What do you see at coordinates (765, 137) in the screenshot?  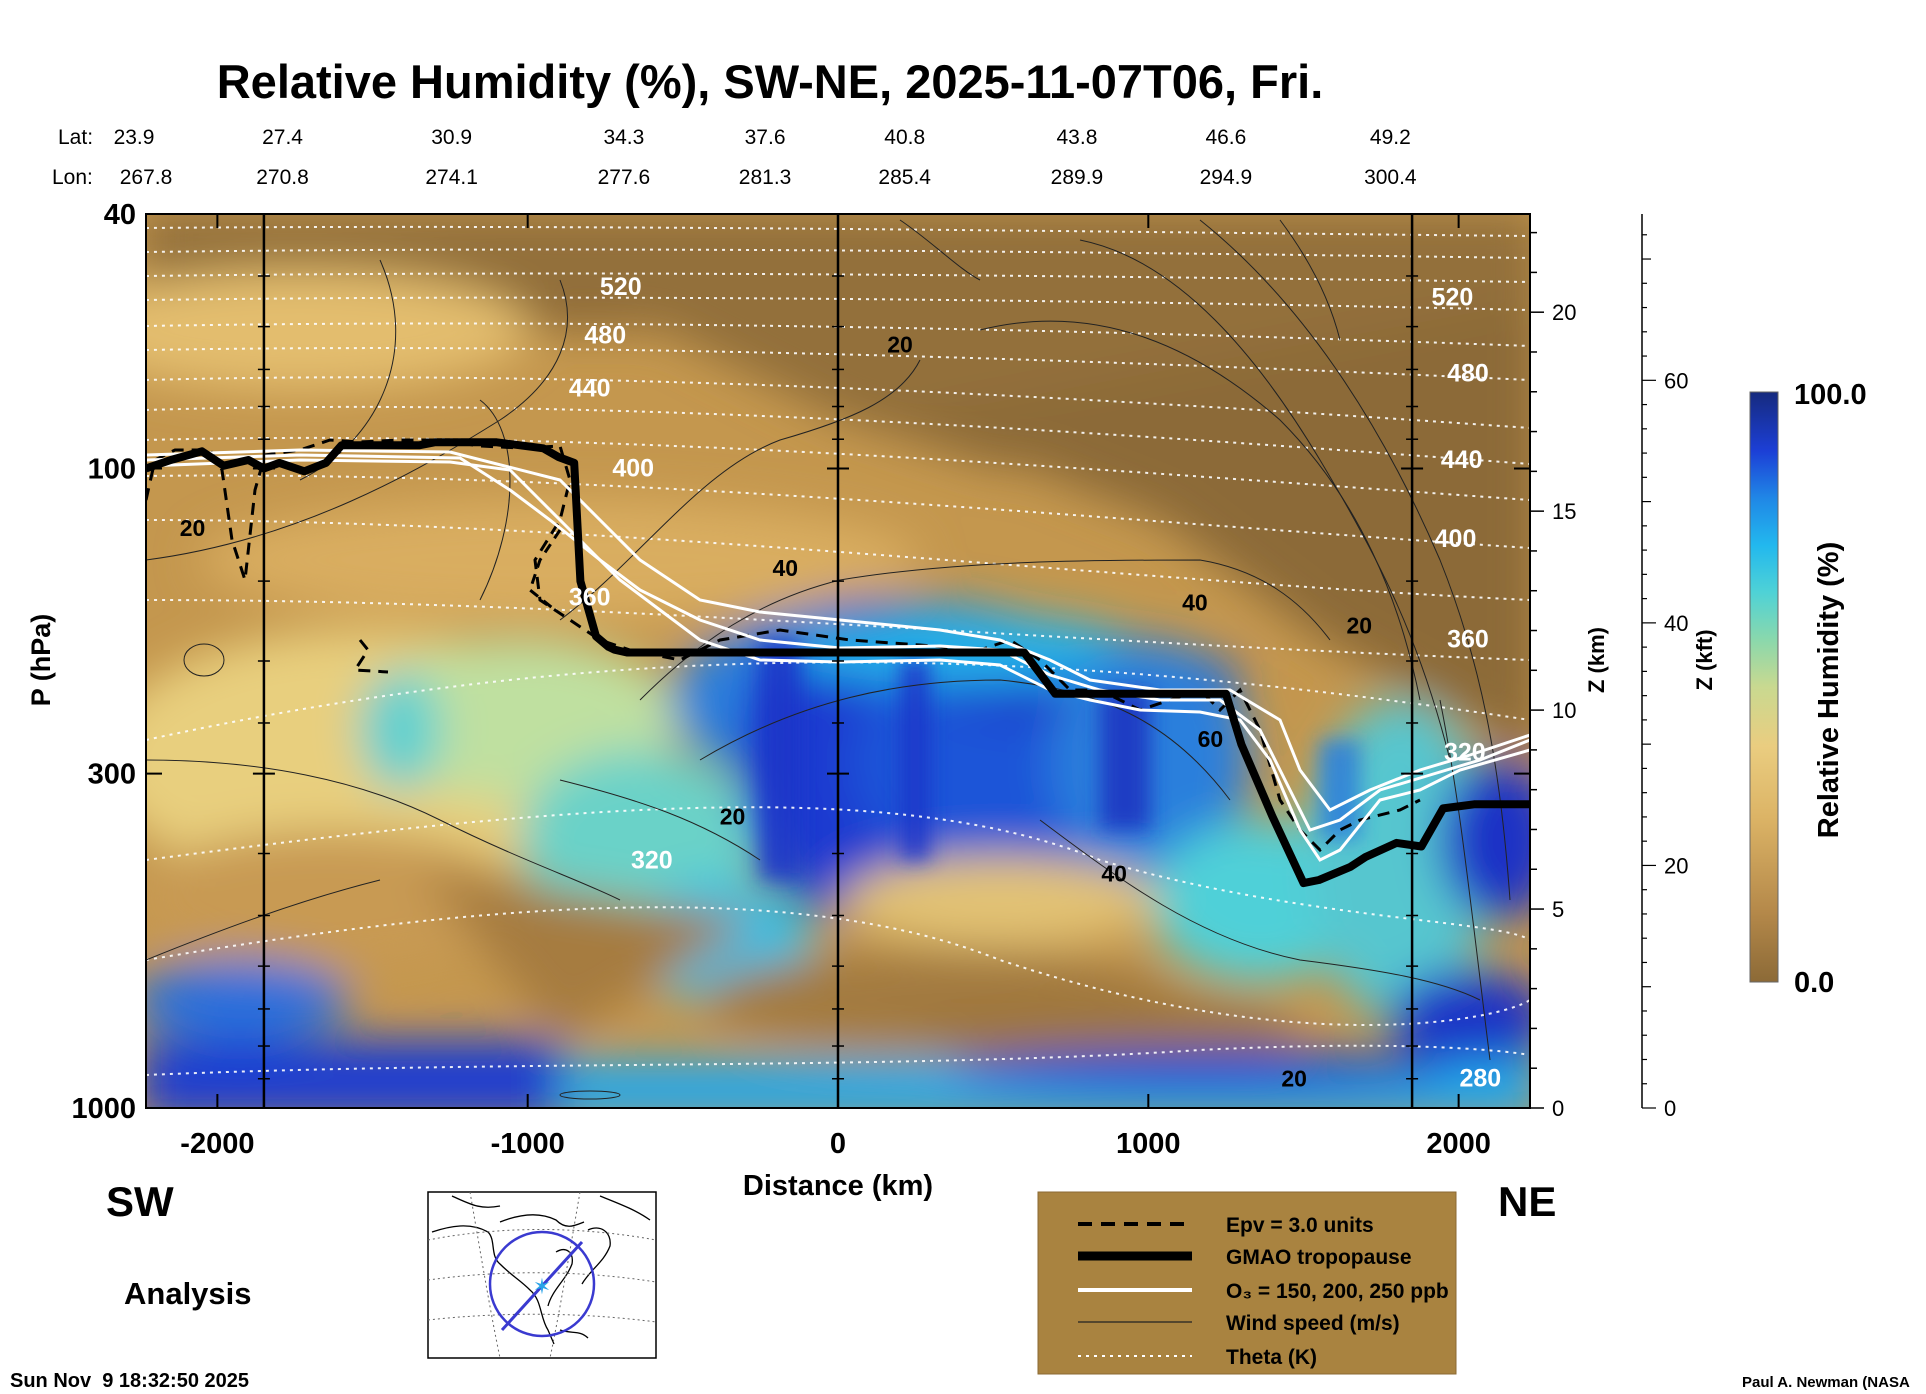 I see `lat-value: 37.6` at bounding box center [765, 137].